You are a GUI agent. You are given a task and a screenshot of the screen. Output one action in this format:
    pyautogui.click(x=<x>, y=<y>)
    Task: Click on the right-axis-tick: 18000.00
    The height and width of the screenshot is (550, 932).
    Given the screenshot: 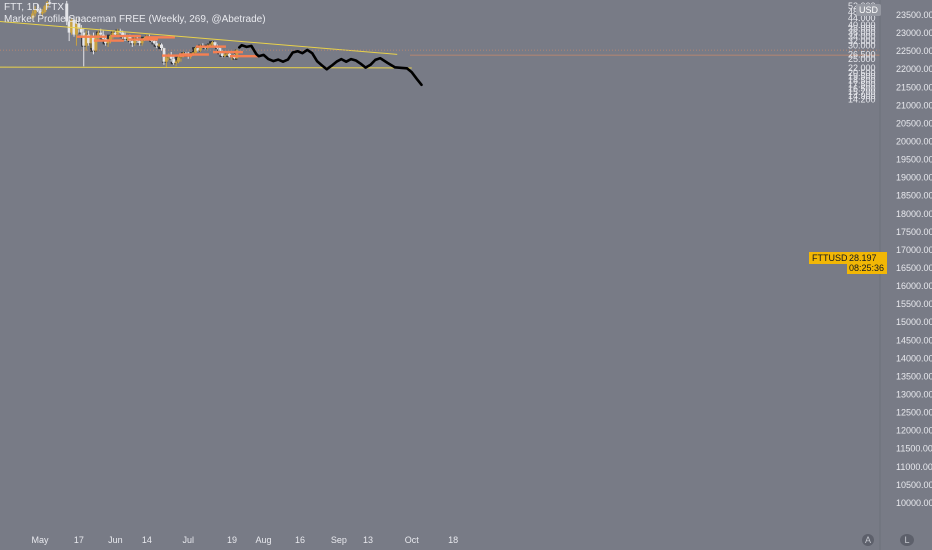 What is the action you would take?
    pyautogui.click(x=914, y=214)
    